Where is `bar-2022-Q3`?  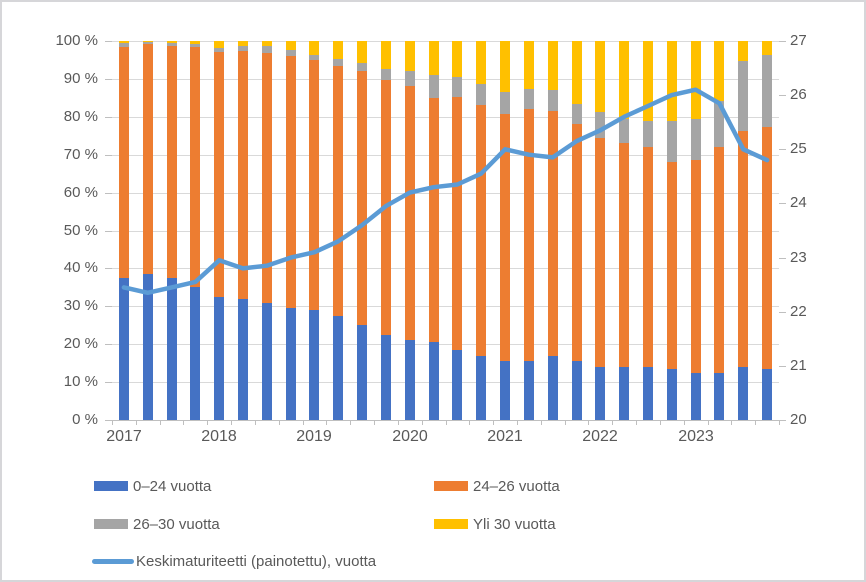 bar-2022-Q3 is located at coordinates (647, 230).